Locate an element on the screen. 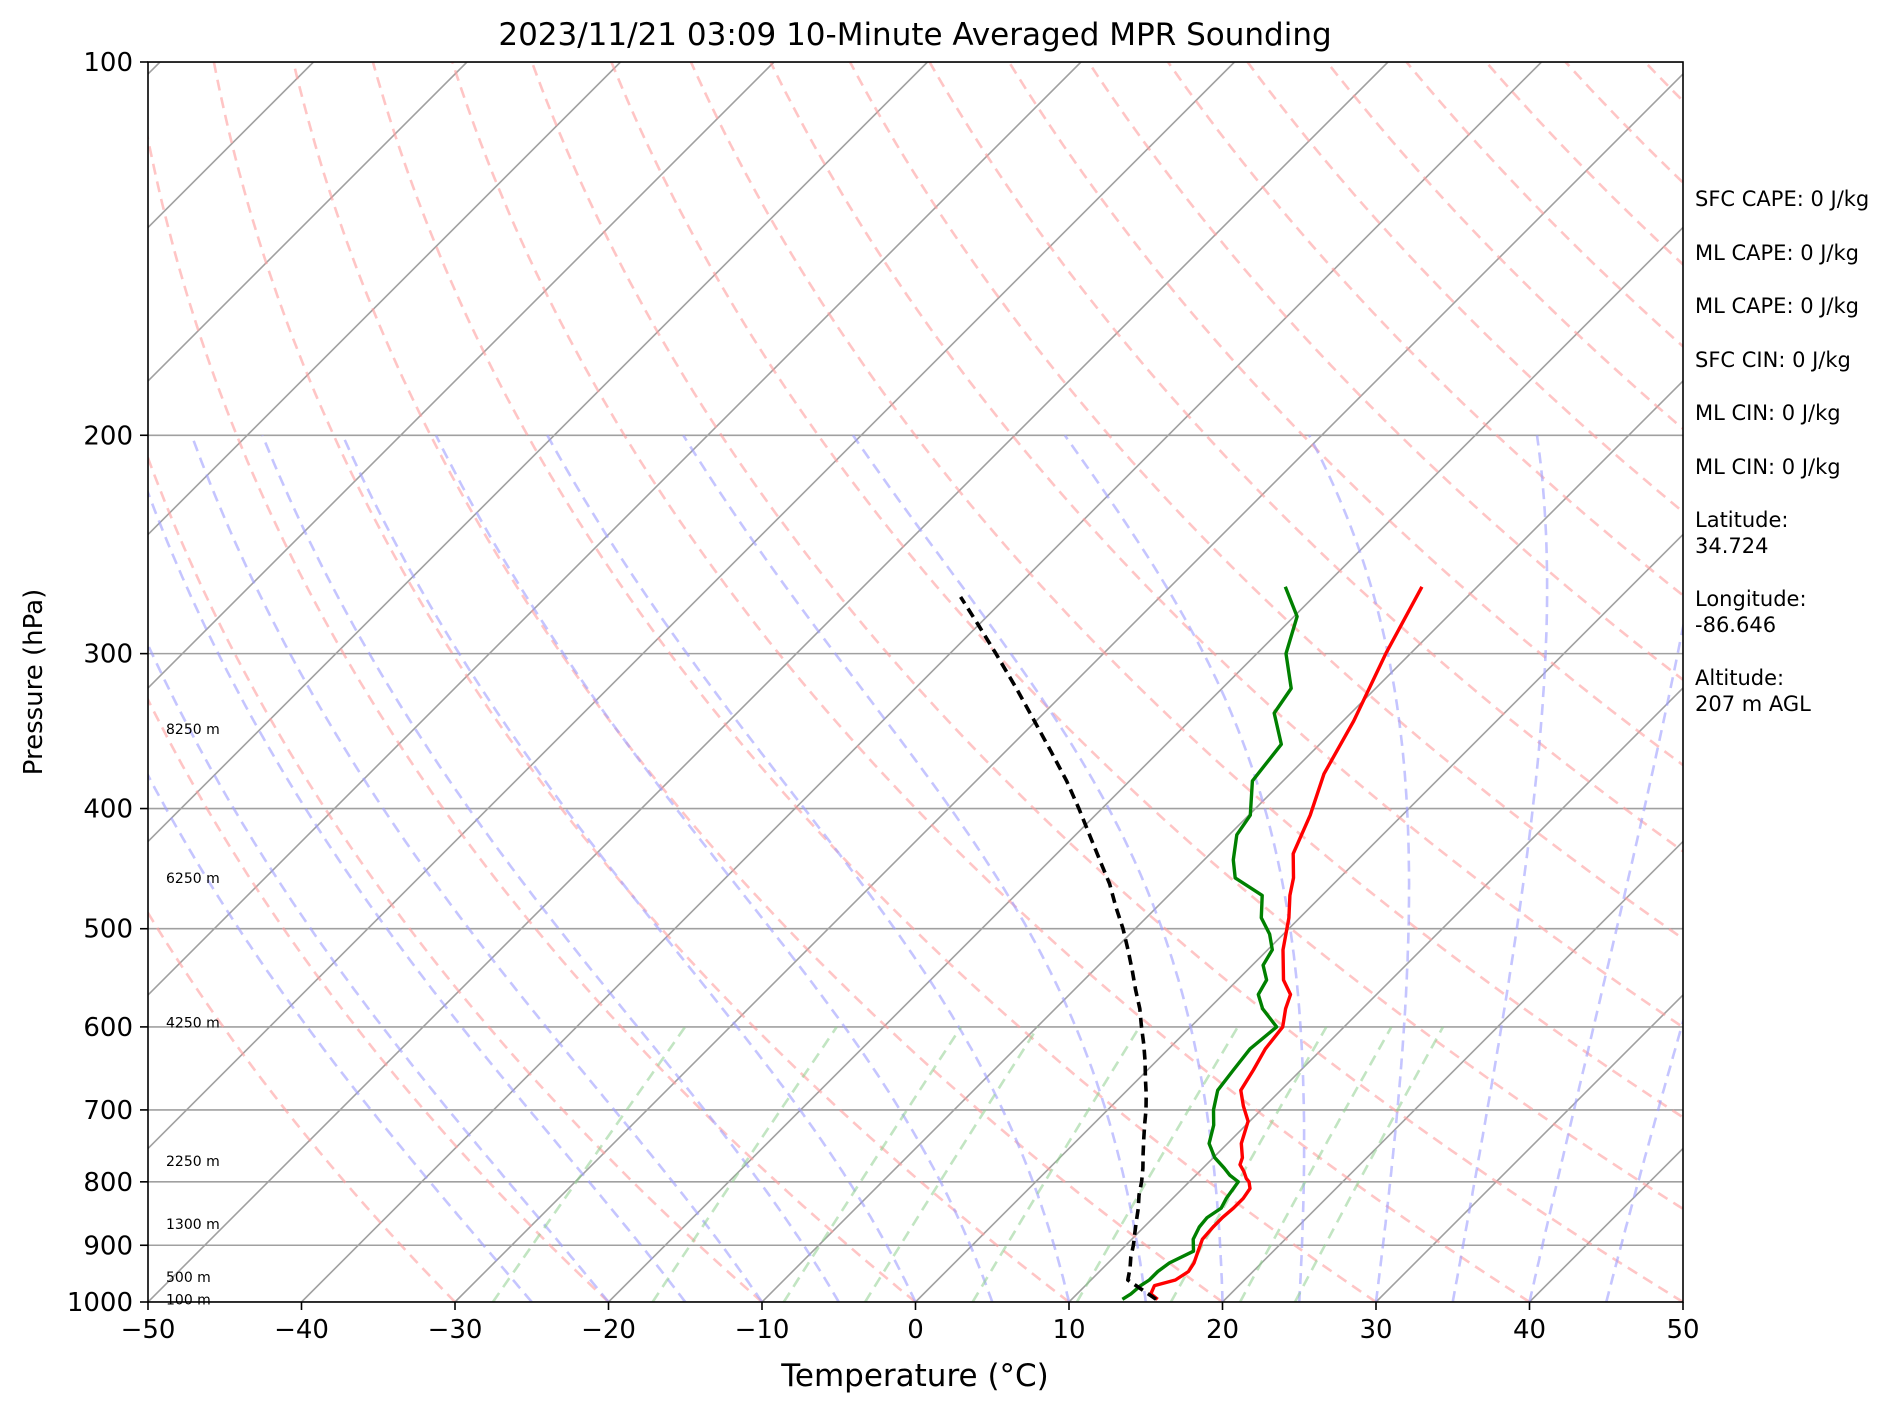 This screenshot has height=1406, width=1893. stat-sfc-cin: SFC CIN: 0 J/kg is located at coordinates (1773, 359).